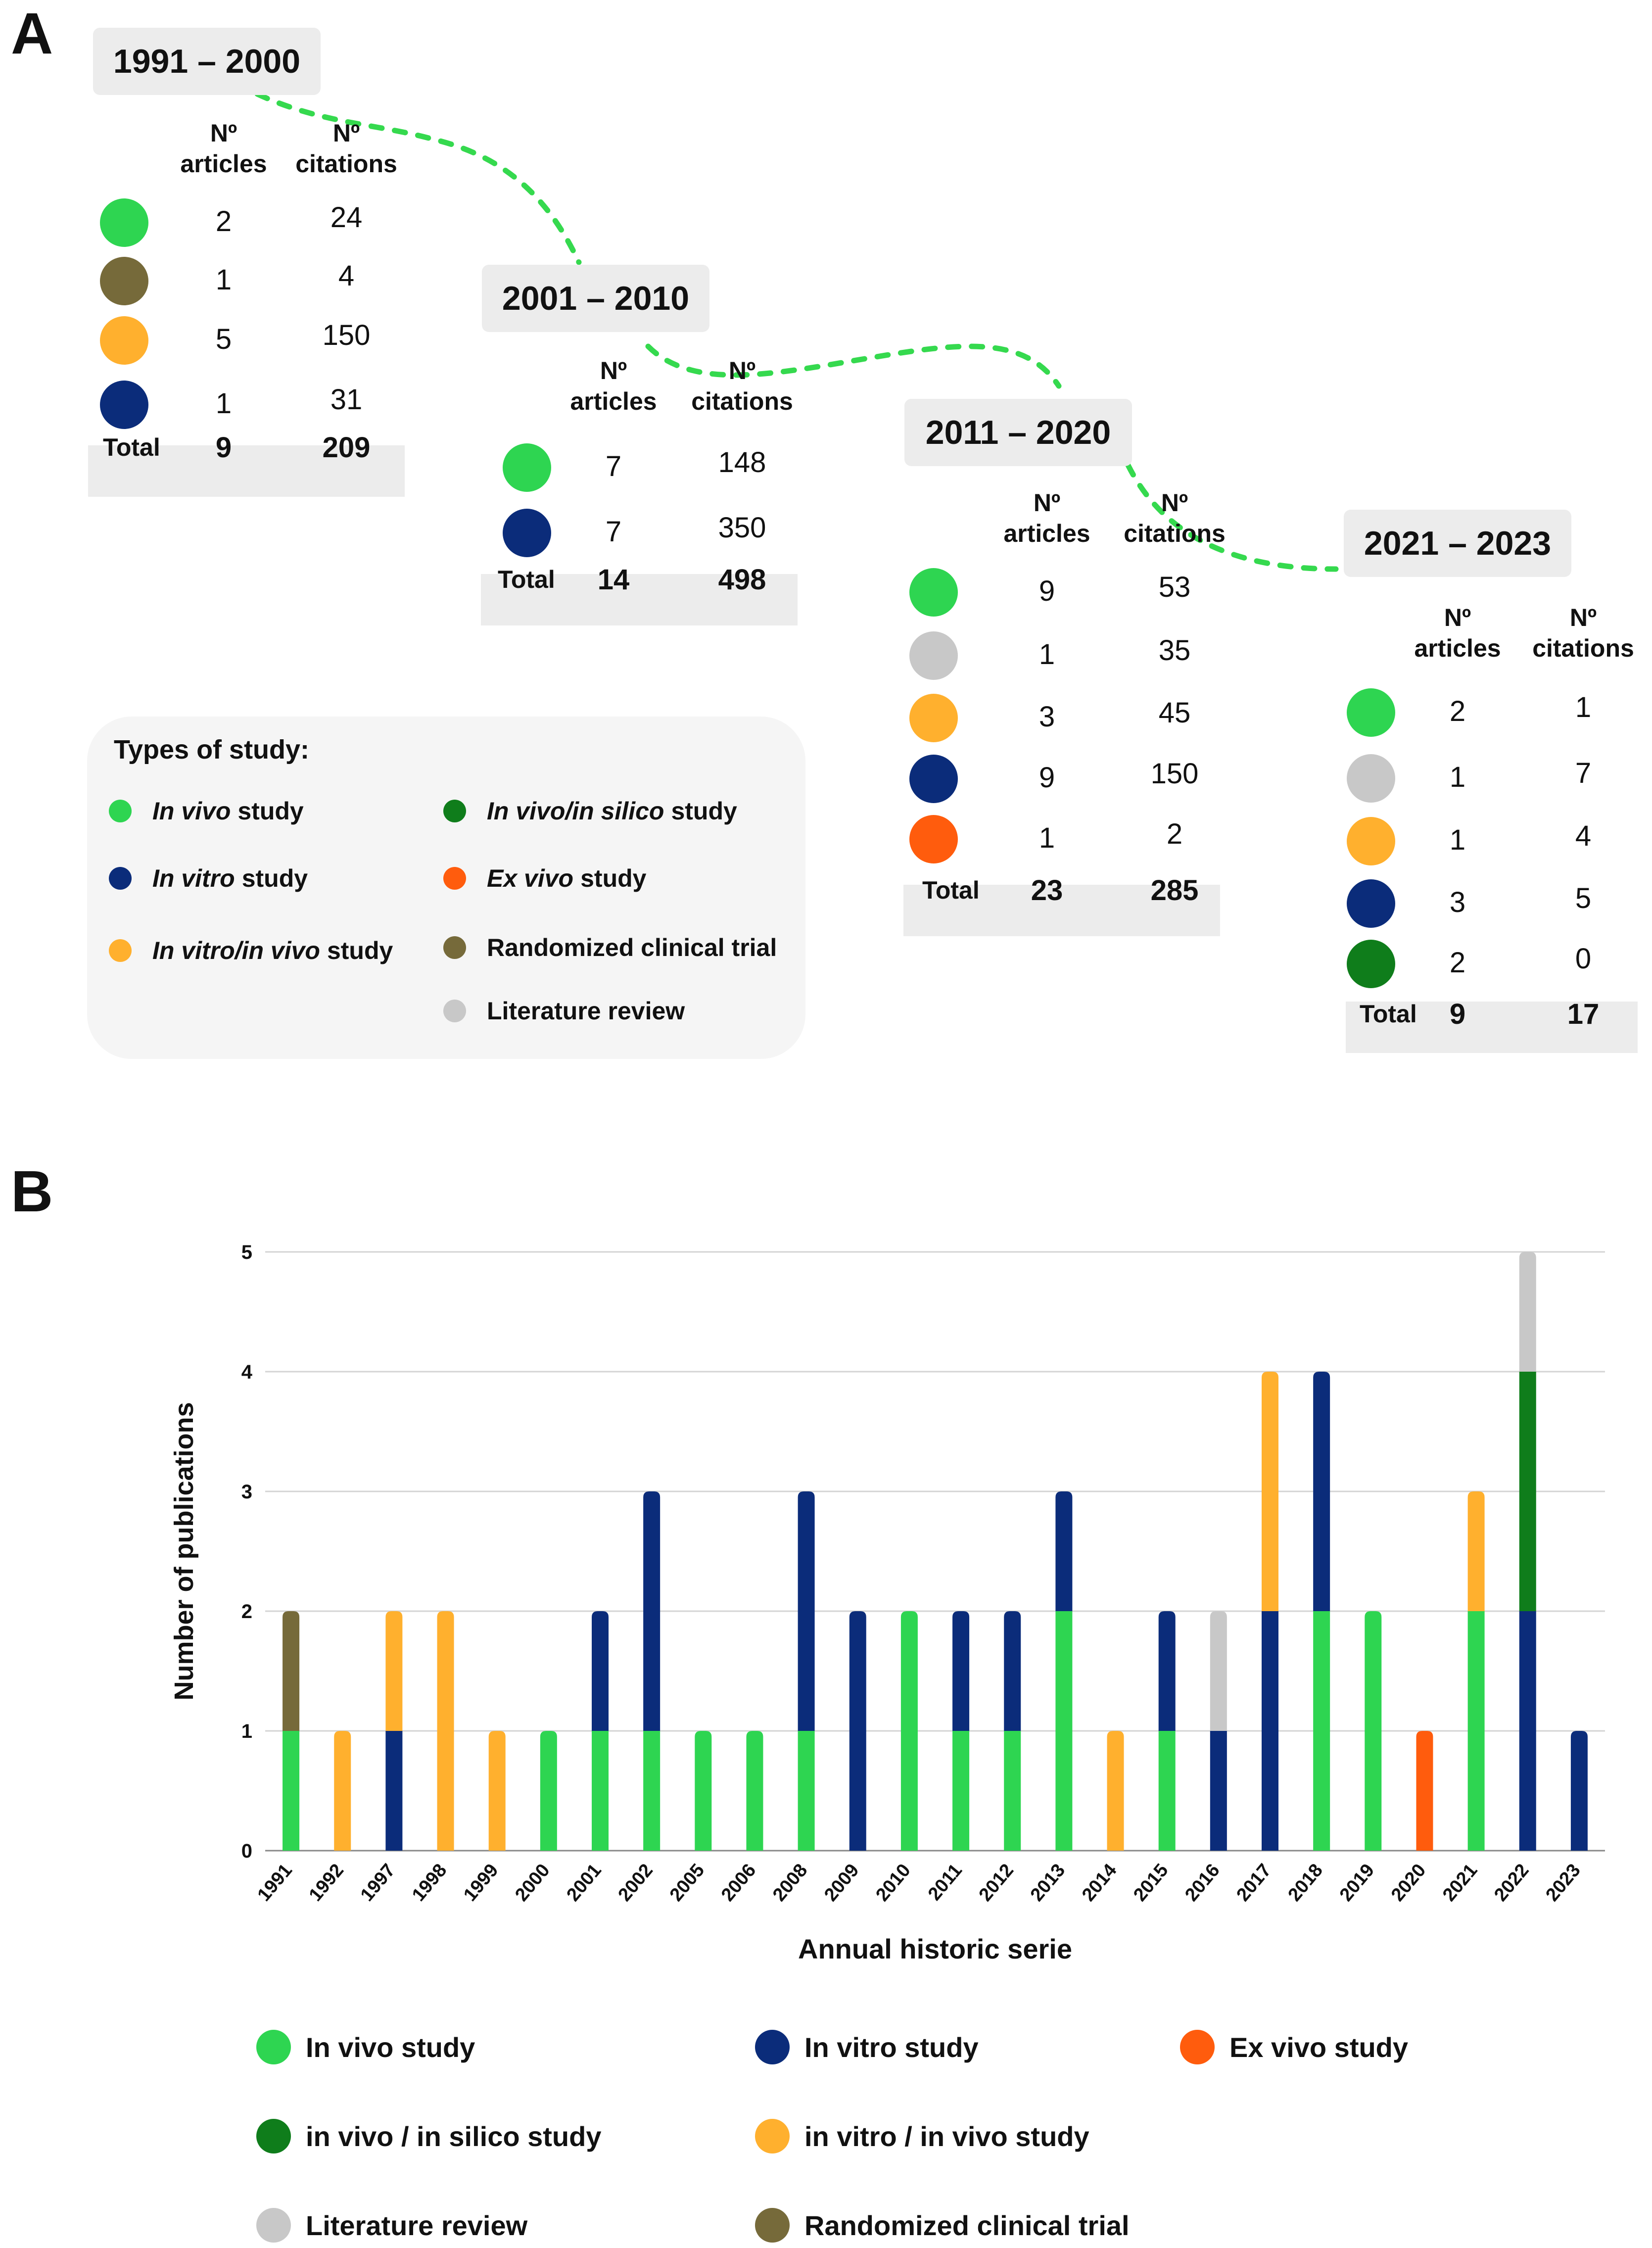  What do you see at coordinates (417, 2225) in the screenshot?
I see `legend-label: Literature review` at bounding box center [417, 2225].